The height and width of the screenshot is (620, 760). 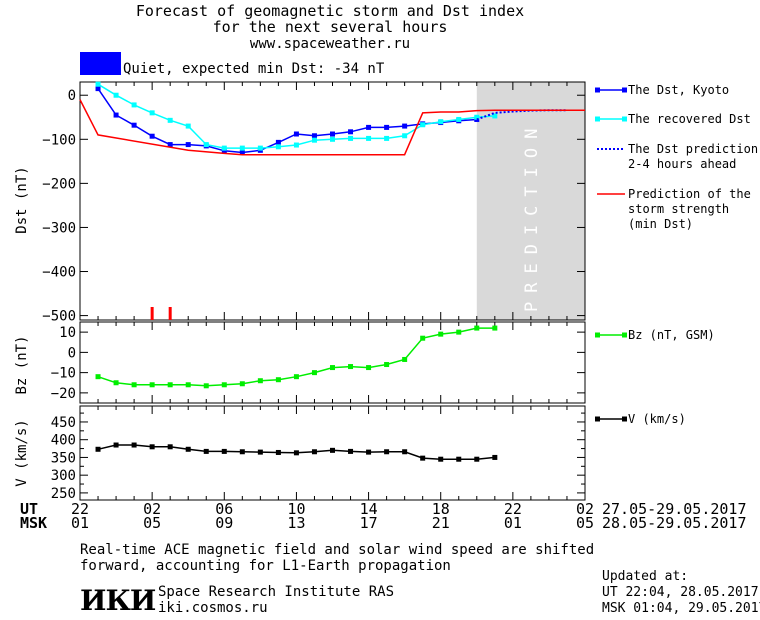 I want to click on y-axis-label: V (km/s), so click(x=22, y=452).